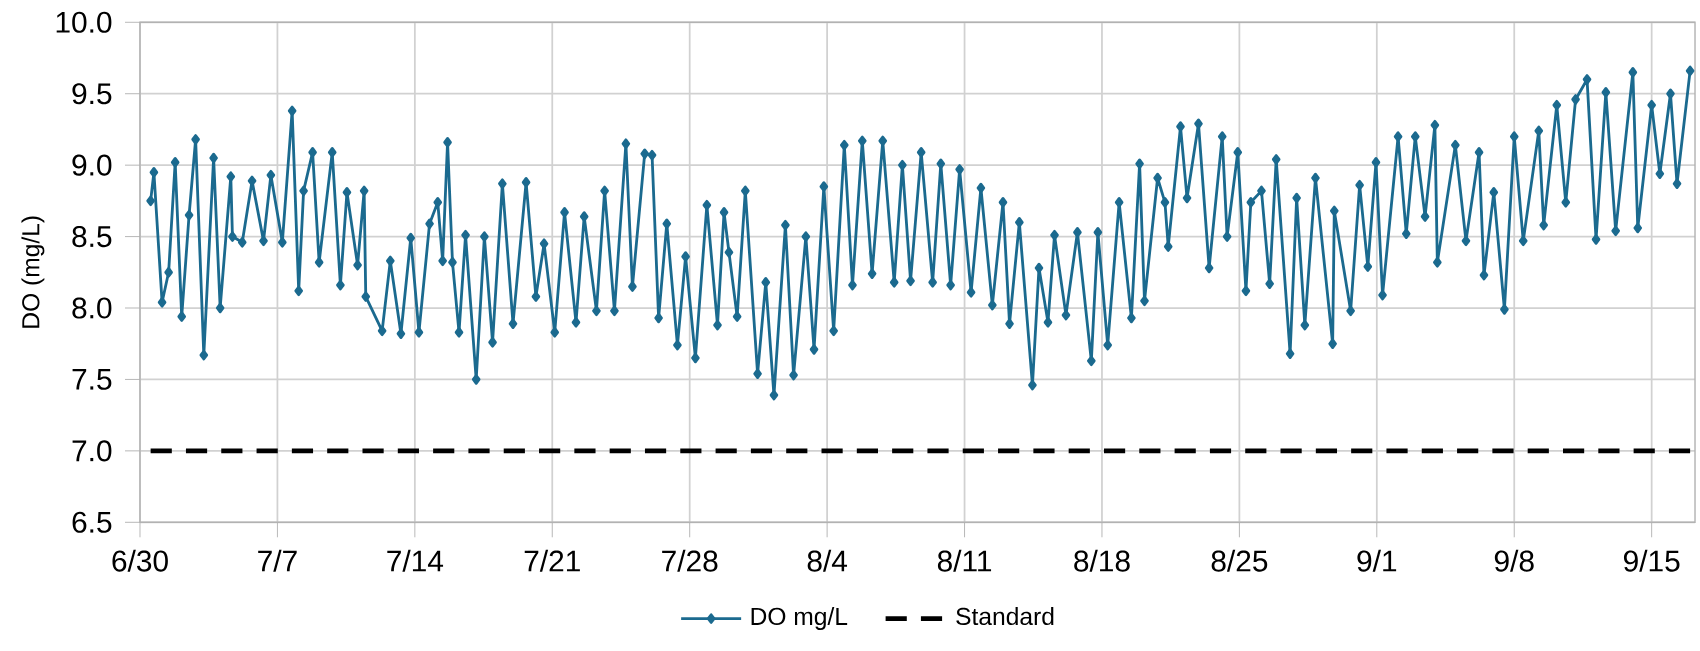  Describe the element at coordinates (1377, 560) in the screenshot. I see `x-tick-label: 9/1` at that location.